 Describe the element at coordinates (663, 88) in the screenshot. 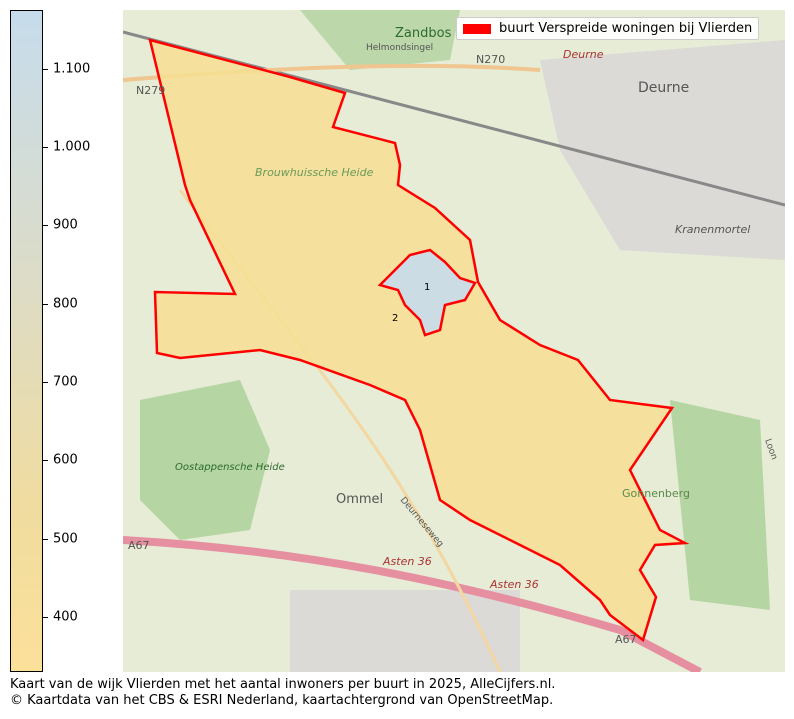

I see `label-deurne-city: Deurne` at that location.